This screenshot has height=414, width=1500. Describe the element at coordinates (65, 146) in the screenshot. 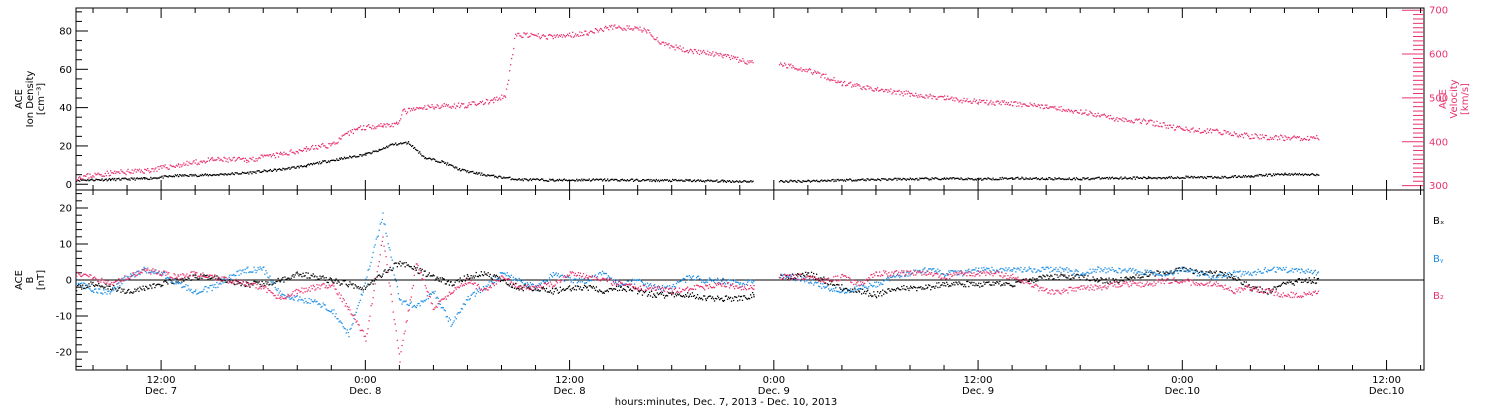

I see `density-tick-label: 20` at that location.